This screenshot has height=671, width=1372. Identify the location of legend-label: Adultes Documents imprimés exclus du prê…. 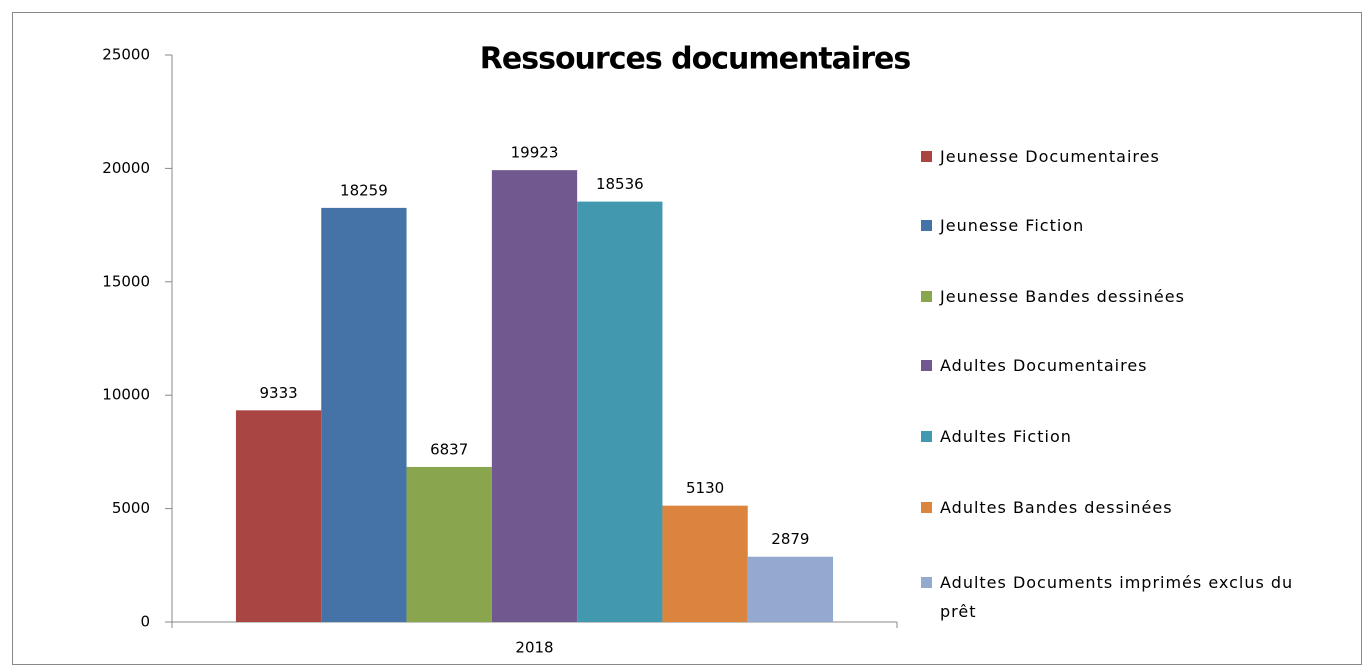
(1117, 597).